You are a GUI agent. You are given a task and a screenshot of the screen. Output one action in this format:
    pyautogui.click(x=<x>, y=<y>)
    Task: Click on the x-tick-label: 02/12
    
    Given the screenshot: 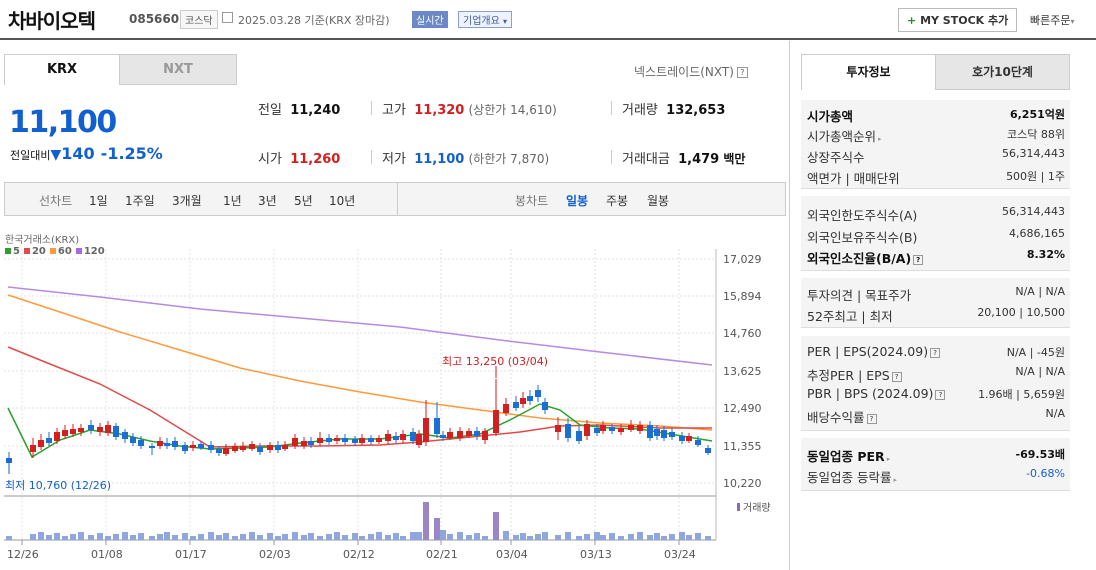 What is the action you would take?
    pyautogui.click(x=359, y=554)
    